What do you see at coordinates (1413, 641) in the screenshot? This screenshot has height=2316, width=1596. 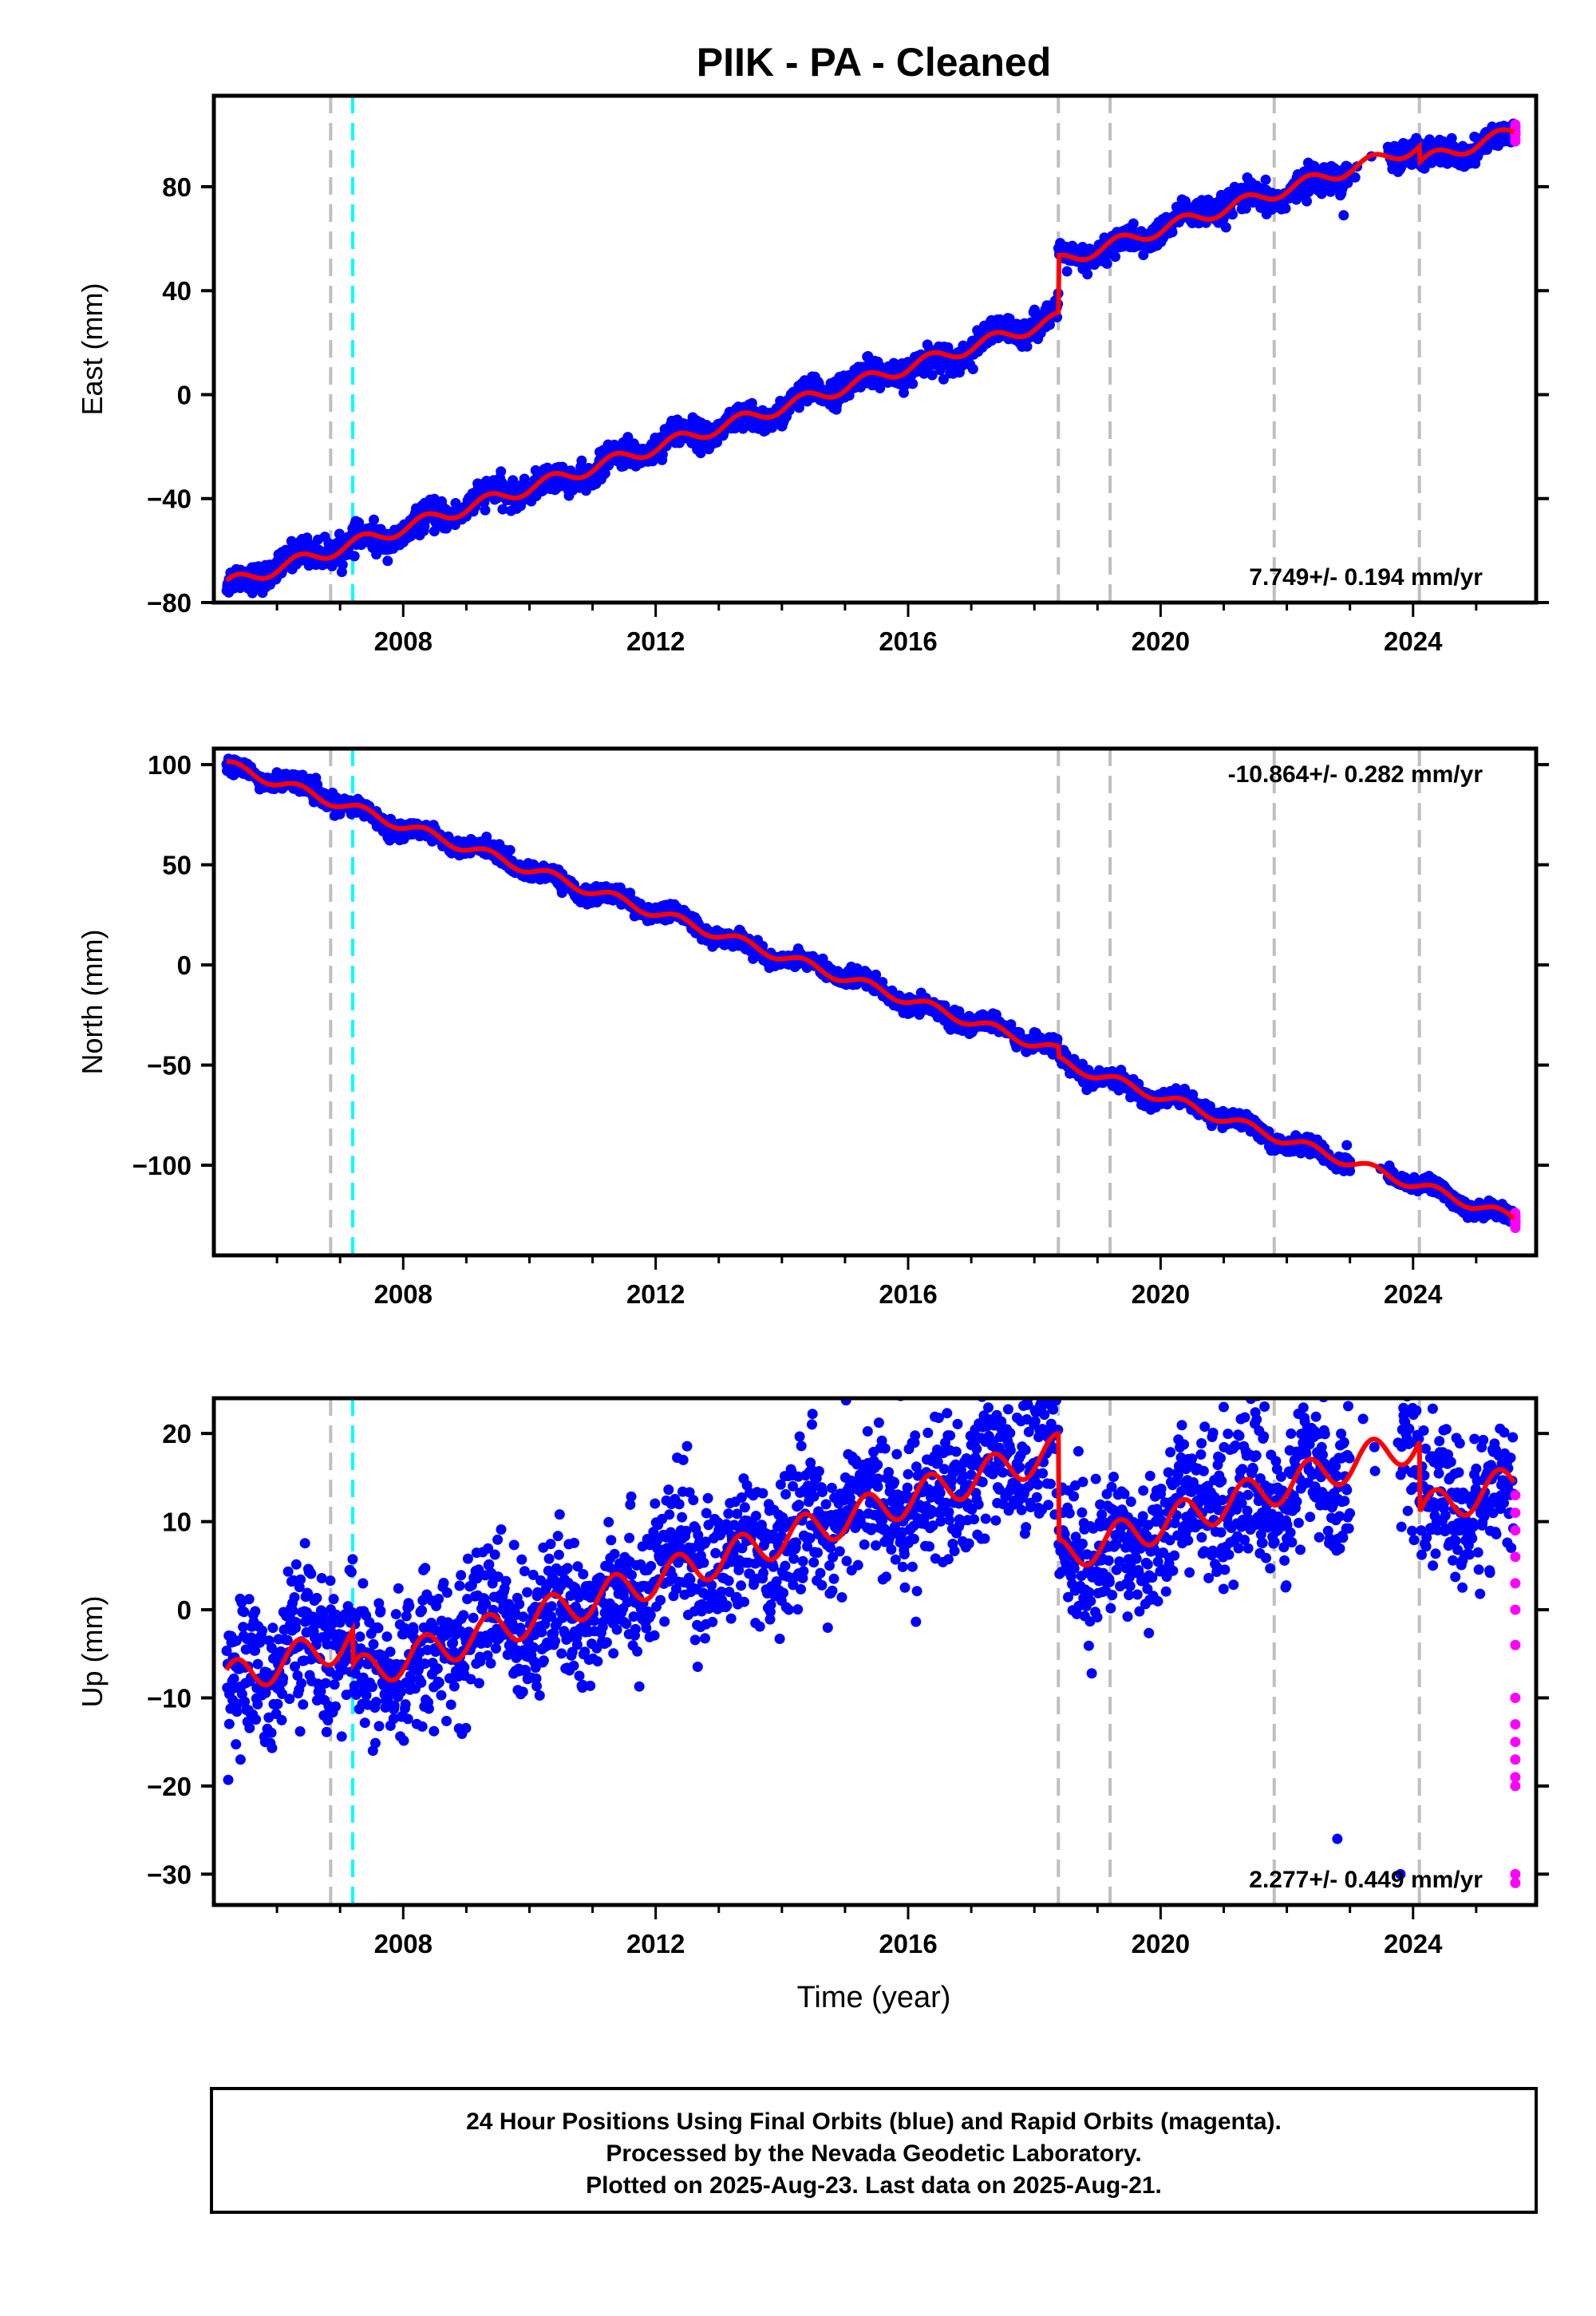 I see `x-tick-label: 2024` at bounding box center [1413, 641].